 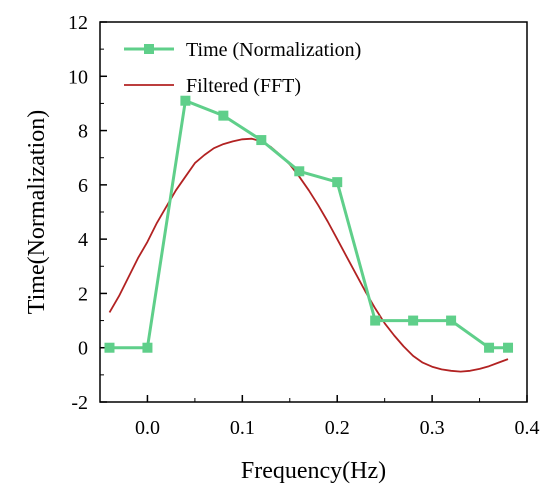 What do you see at coordinates (83, 132) in the screenshot?
I see `y-tick-label: 8` at bounding box center [83, 132].